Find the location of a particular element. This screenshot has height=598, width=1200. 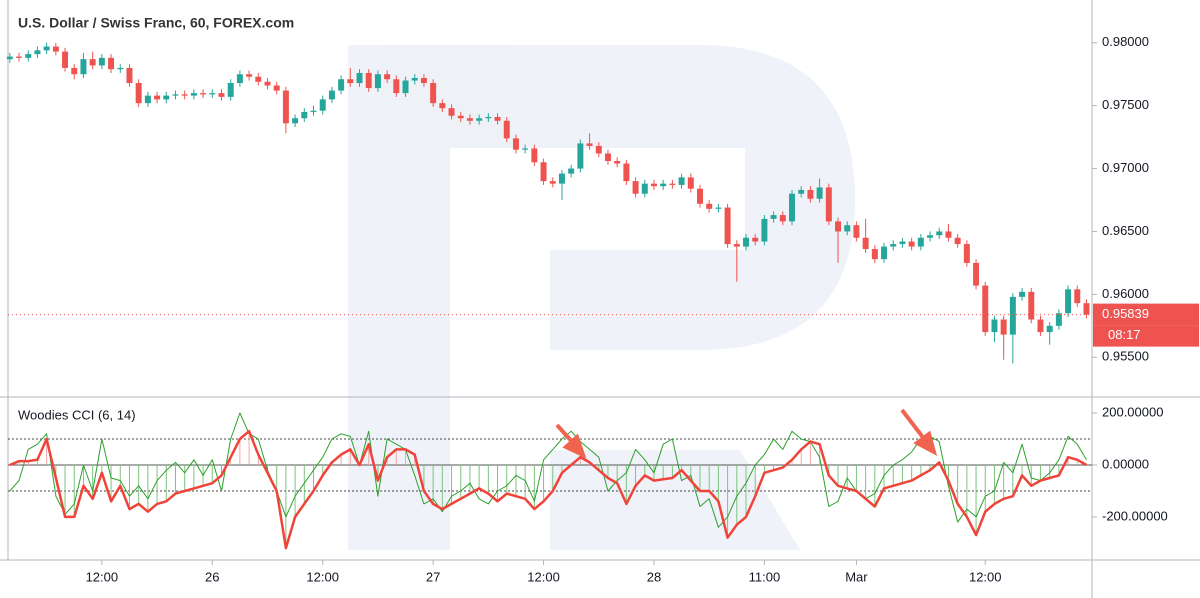

x-tick-label: 26 is located at coordinates (212, 576).